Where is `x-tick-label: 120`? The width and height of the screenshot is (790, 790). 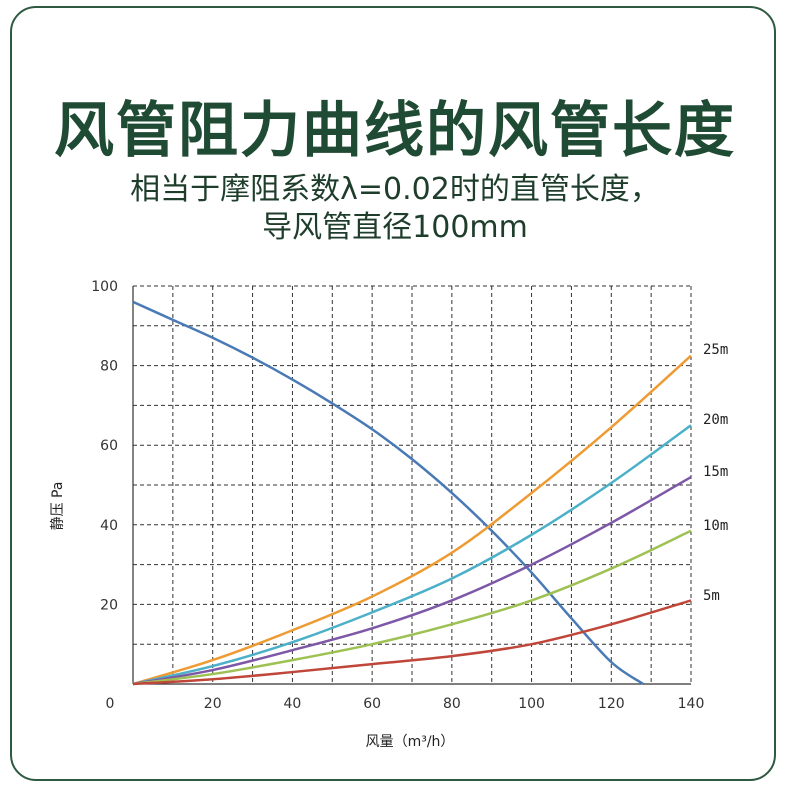 x-tick-label: 120 is located at coordinates (611, 704).